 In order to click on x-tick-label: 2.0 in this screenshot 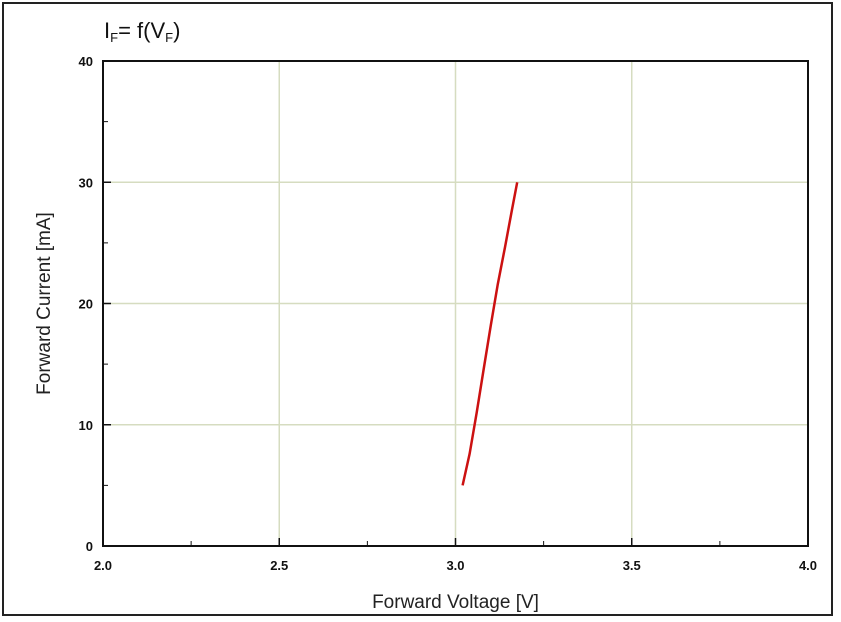, I will do `click(103, 565)`.